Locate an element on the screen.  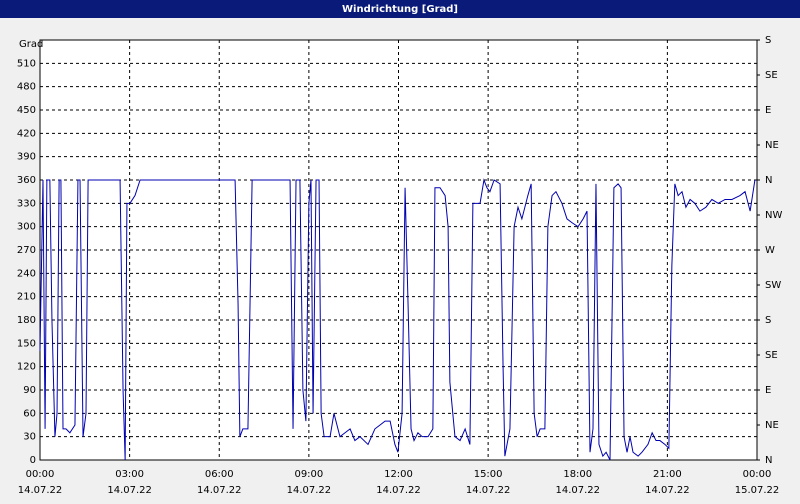
x-tick-label: 15:00 is located at coordinates (488, 474).